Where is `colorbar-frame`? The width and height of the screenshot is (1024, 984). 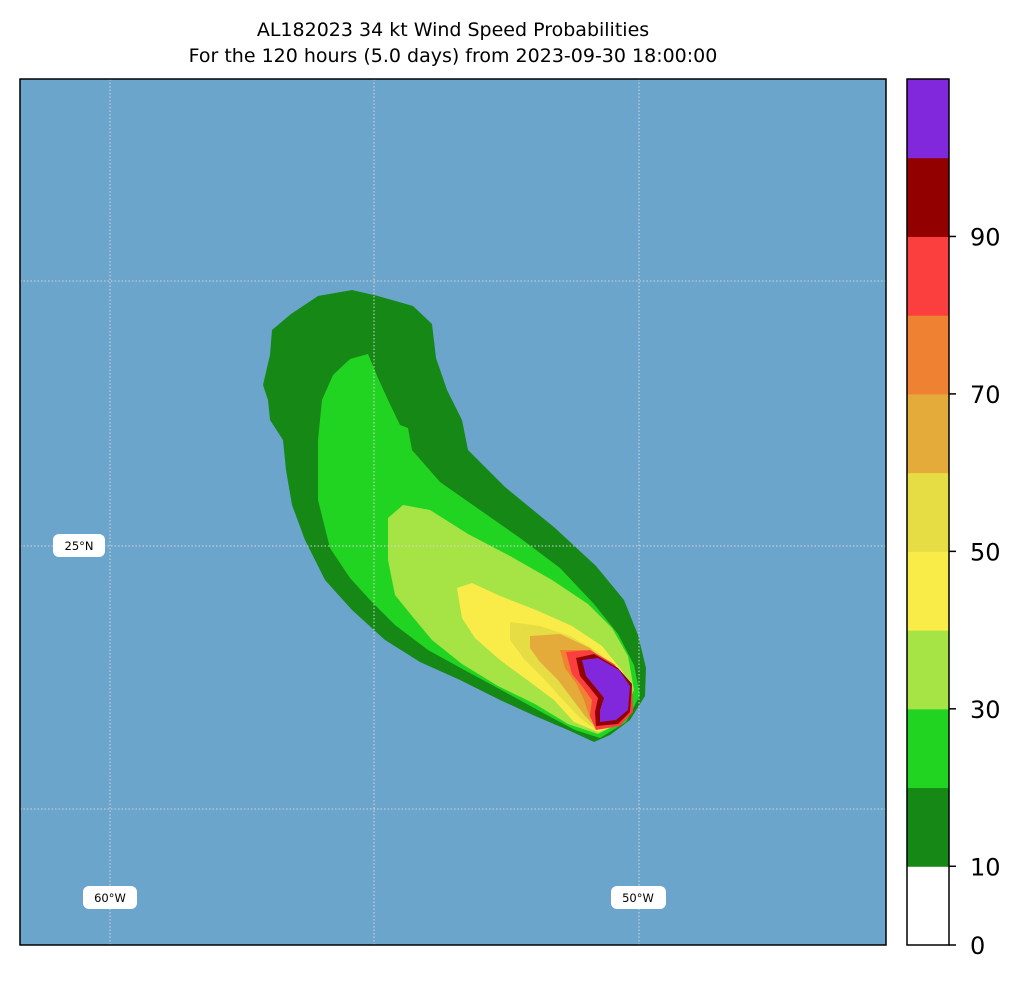
colorbar-frame is located at coordinates (928, 512).